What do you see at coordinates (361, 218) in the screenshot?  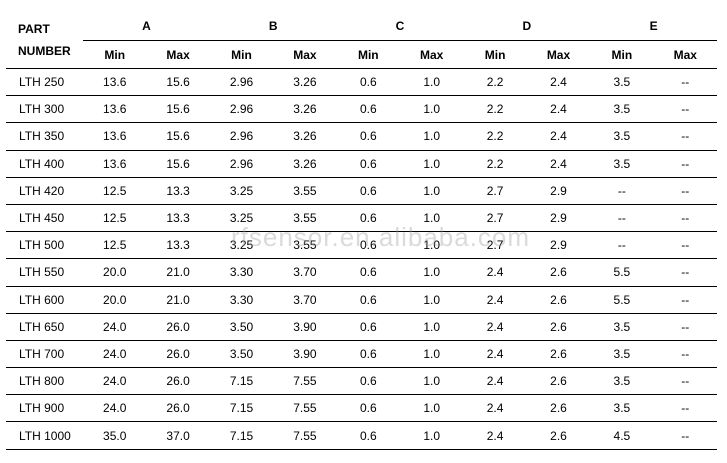 I see `table-row: LTH 450 12.5 13.3 3.25 3.55 0.6 1.0 2.7 2.9 -- --` at bounding box center [361, 218].